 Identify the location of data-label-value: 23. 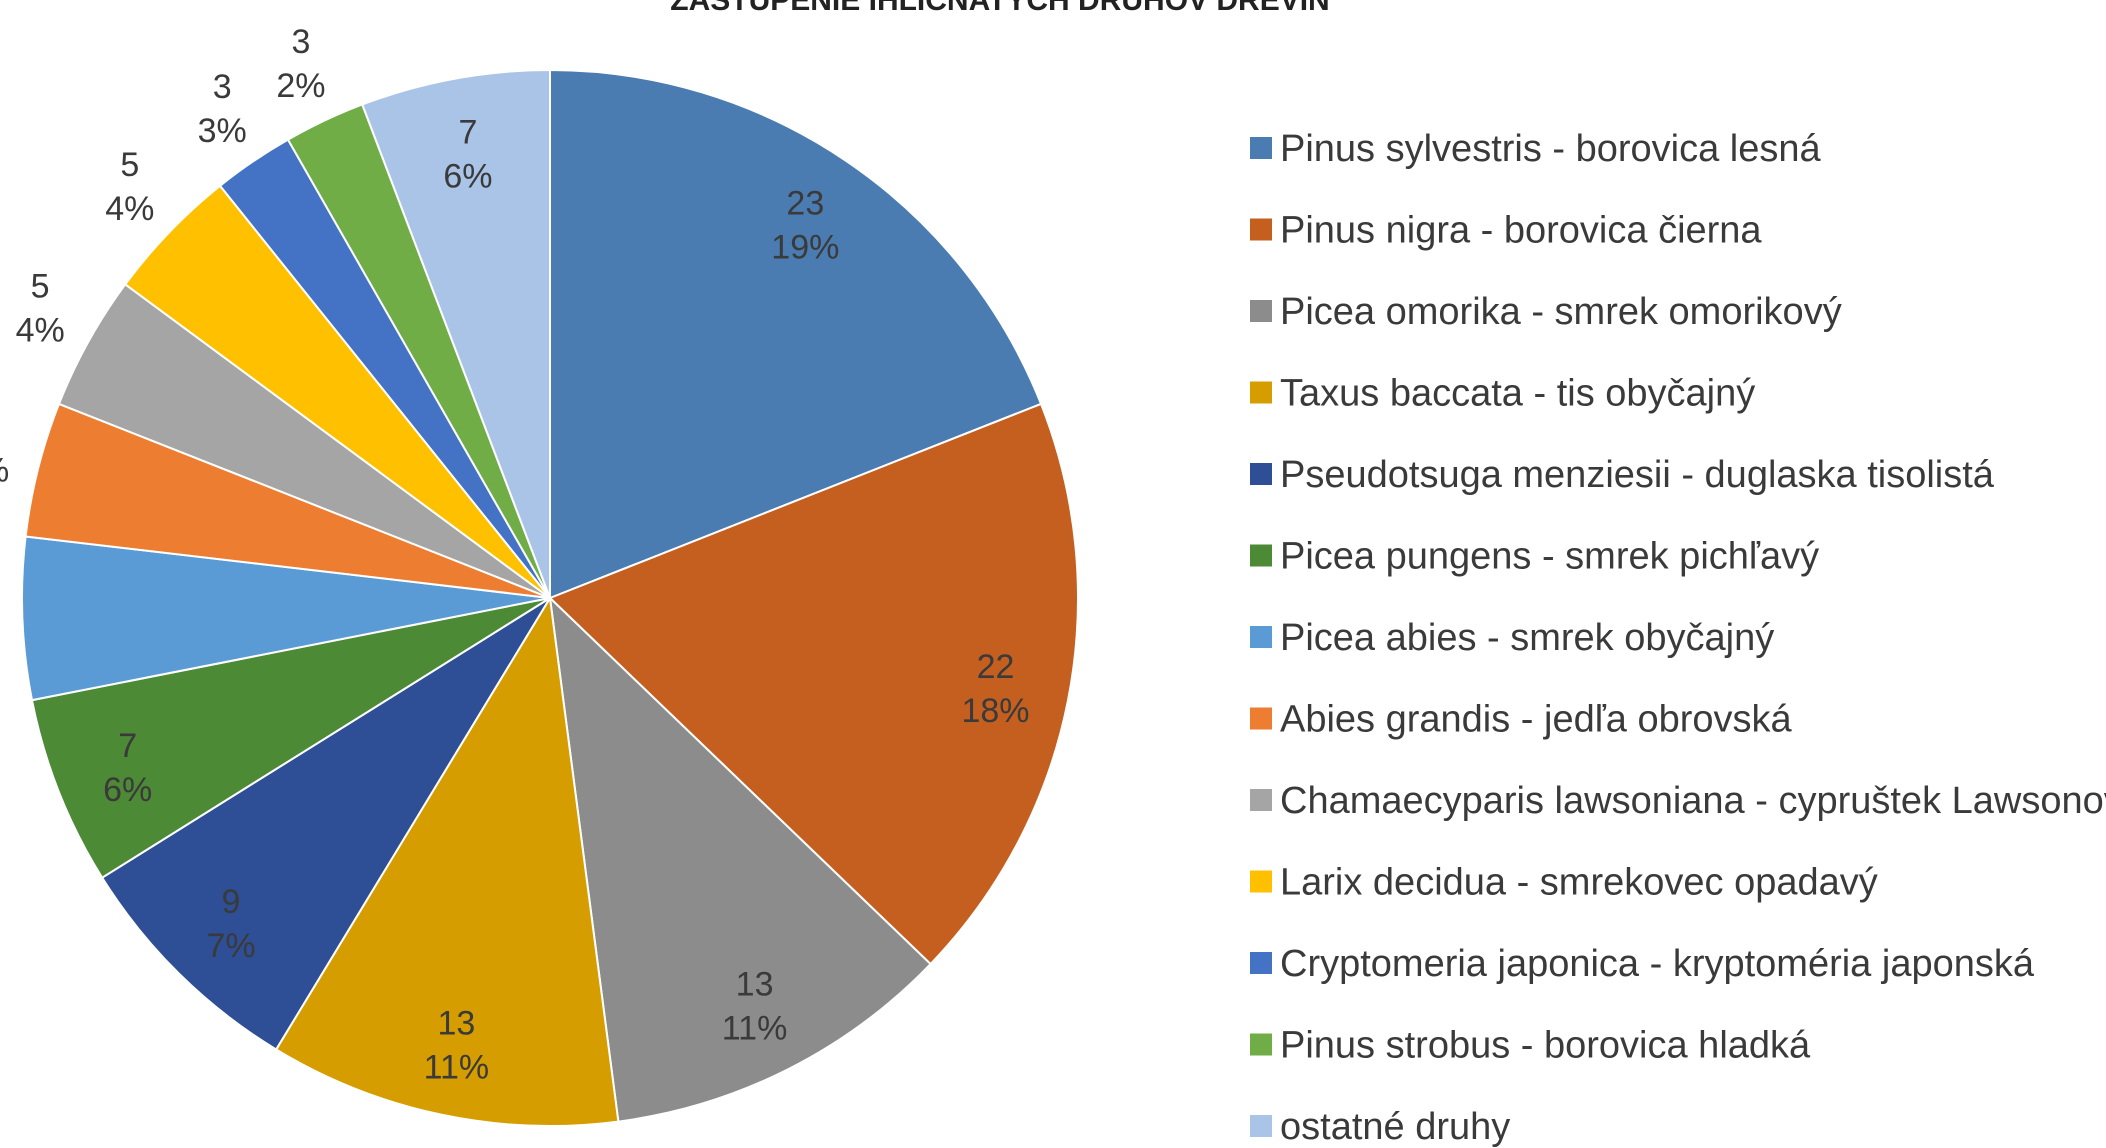
(805, 204).